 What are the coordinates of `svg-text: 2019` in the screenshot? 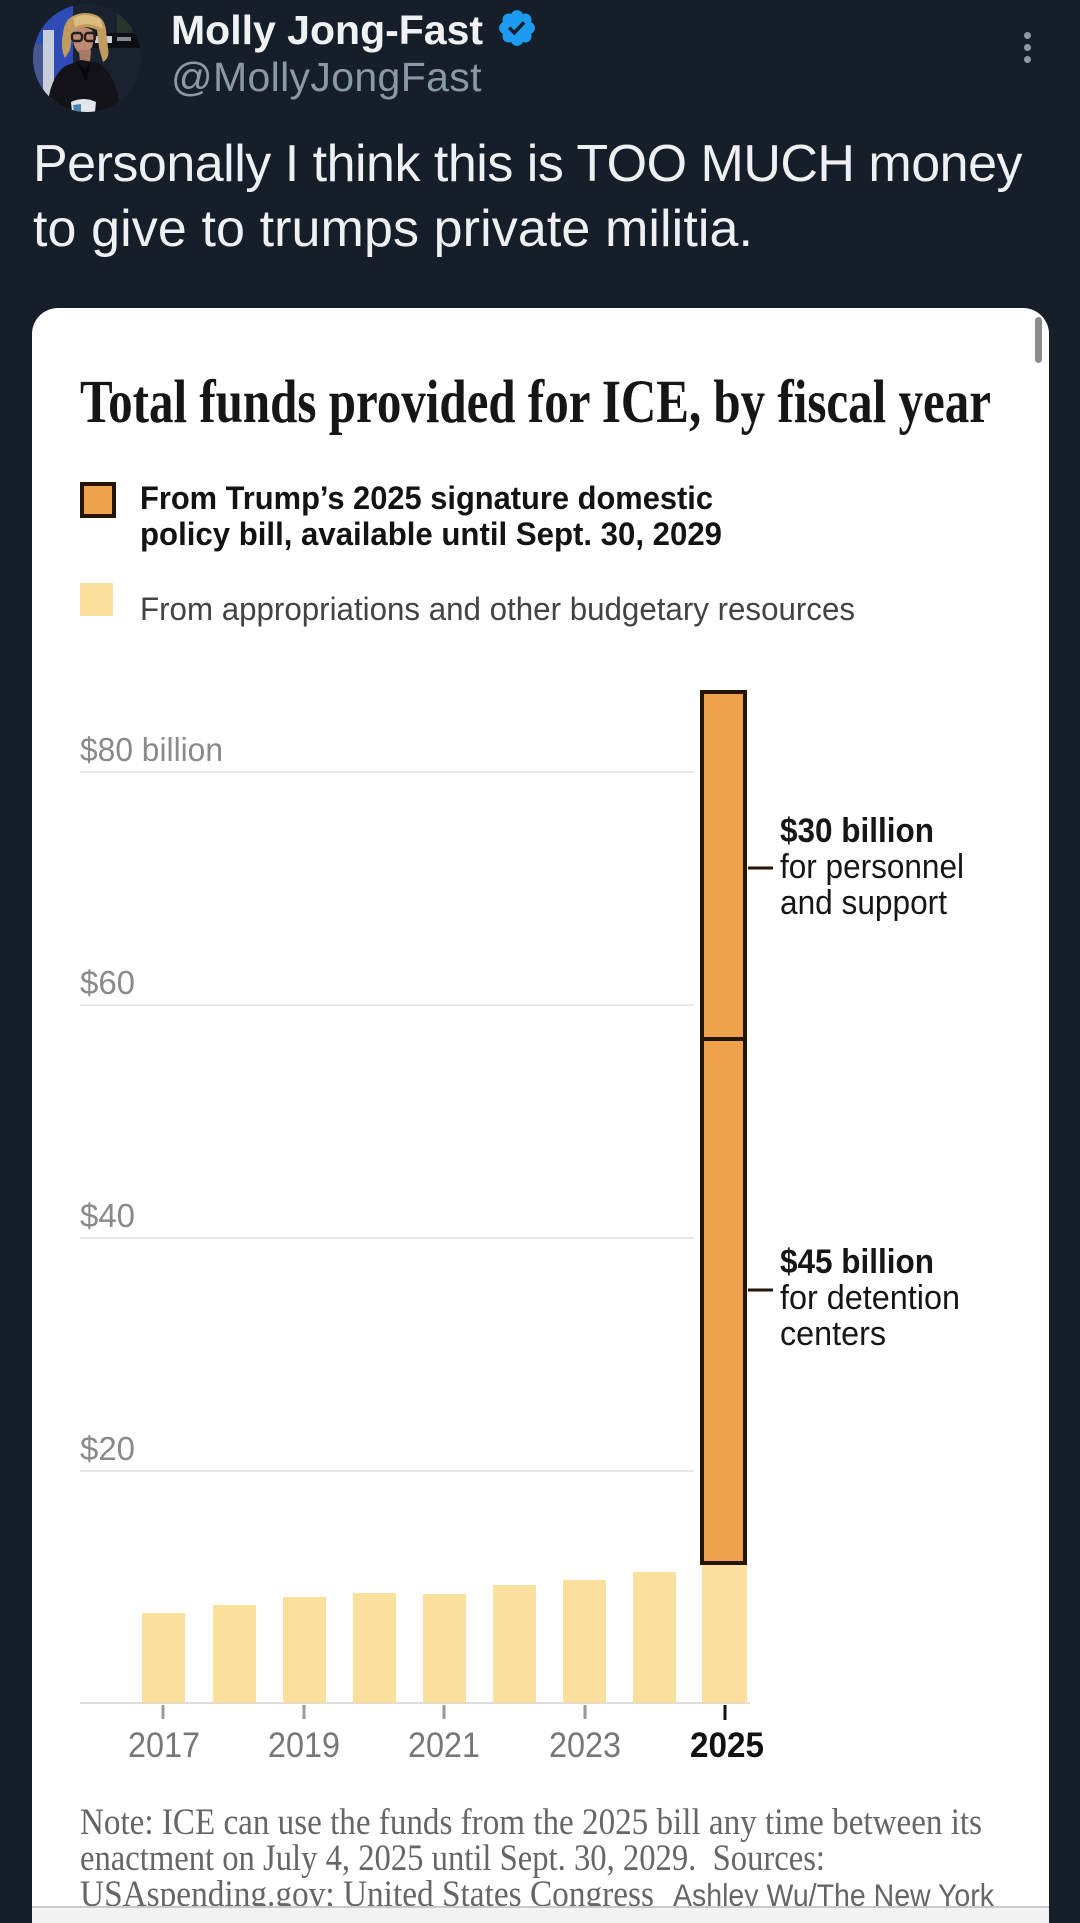 It's located at (304, 1745).